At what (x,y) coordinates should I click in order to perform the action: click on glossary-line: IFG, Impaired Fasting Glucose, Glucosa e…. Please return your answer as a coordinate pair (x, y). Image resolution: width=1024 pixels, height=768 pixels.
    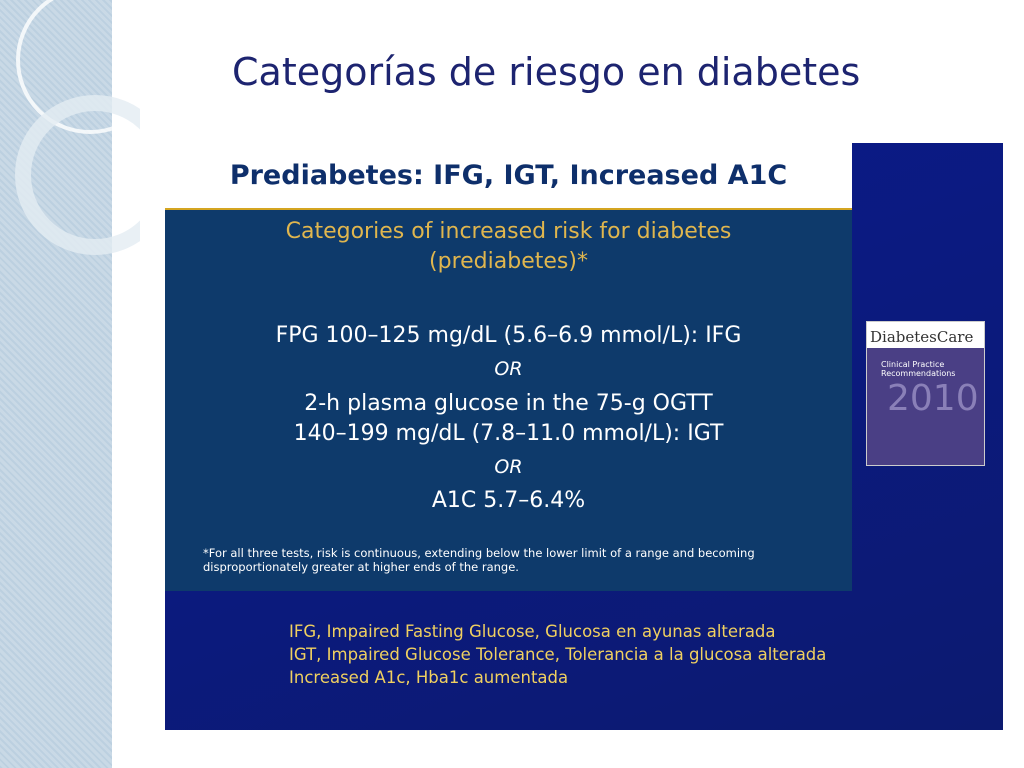
    Looking at the image, I should click on (532, 631).